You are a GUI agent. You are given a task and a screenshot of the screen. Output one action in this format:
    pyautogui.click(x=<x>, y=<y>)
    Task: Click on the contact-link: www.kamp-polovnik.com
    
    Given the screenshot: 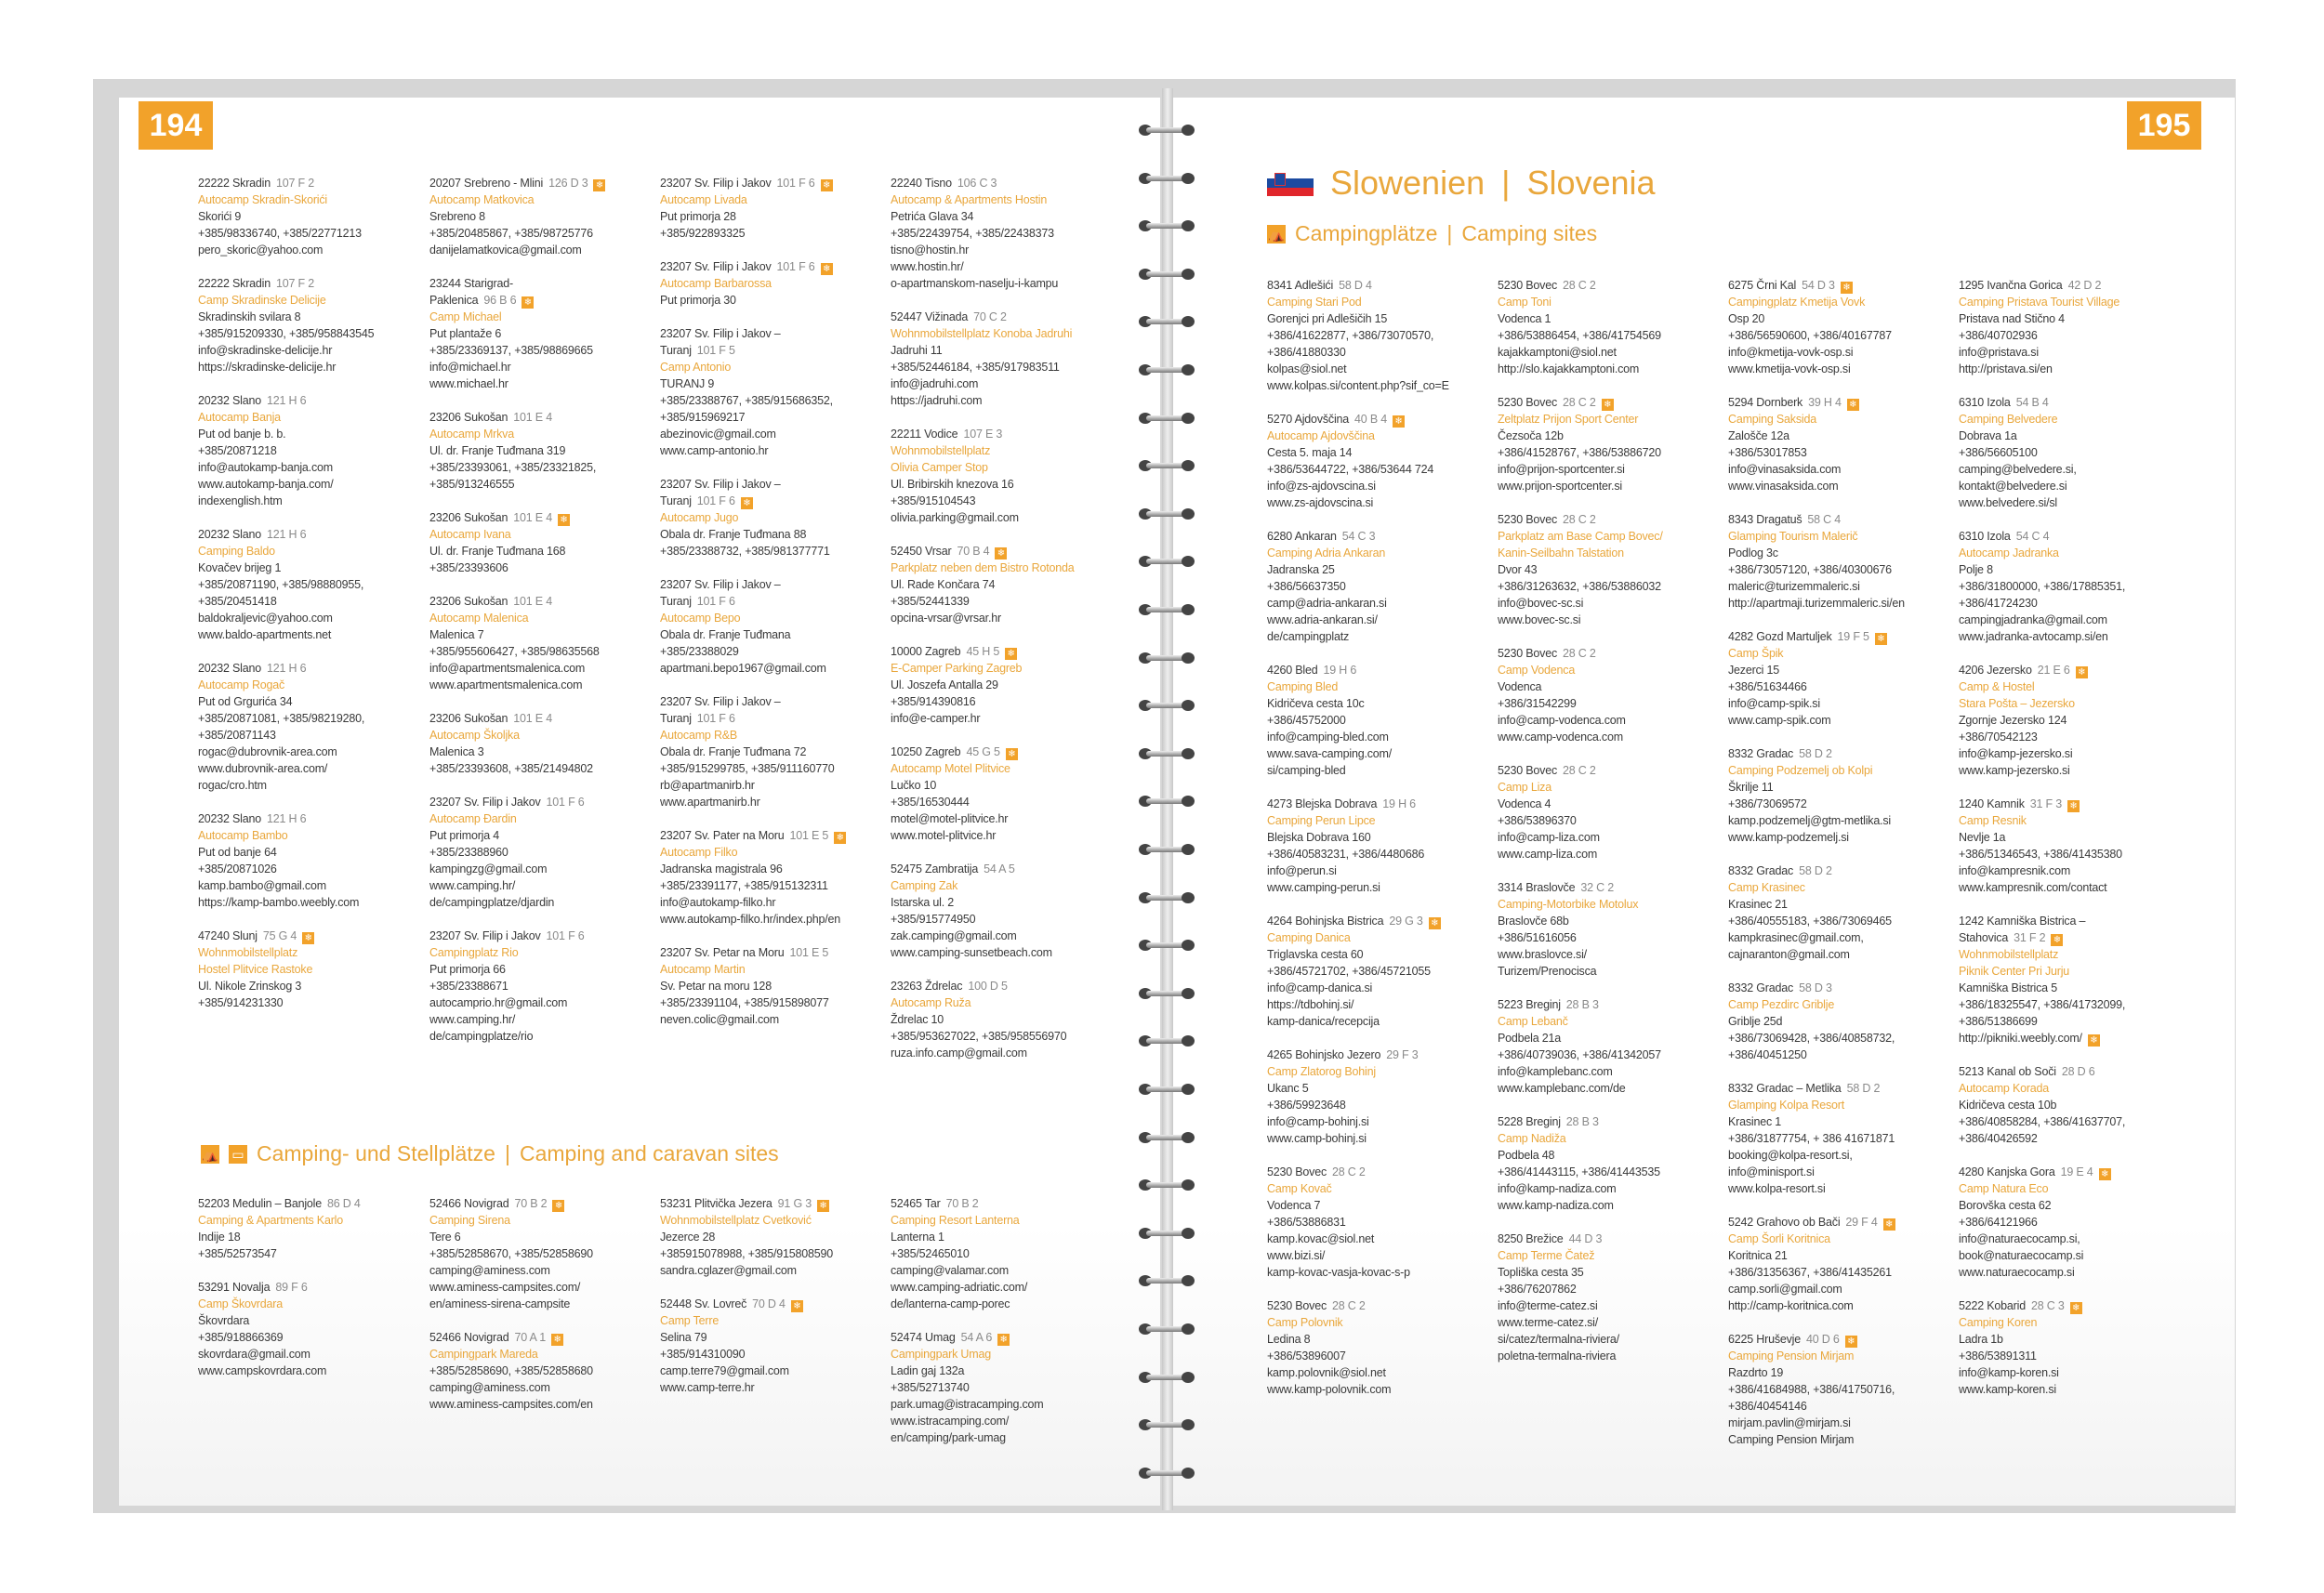 What is the action you would take?
    pyautogui.click(x=1329, y=1389)
    